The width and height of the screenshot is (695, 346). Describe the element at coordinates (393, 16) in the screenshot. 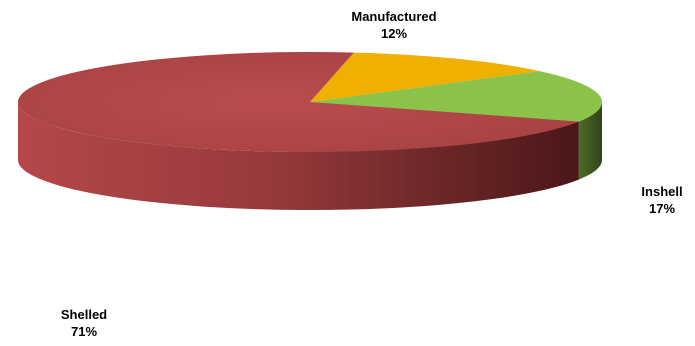

I see `slice-label-manufactured-name: Manufactured` at that location.